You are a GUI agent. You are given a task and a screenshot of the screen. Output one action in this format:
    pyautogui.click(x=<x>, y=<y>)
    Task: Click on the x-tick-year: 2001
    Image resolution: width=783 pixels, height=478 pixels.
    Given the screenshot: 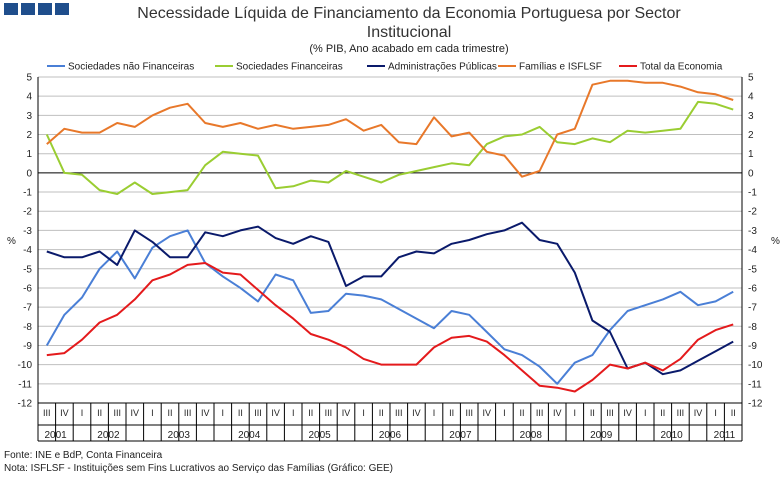 What is the action you would take?
    pyautogui.click(x=55, y=435)
    